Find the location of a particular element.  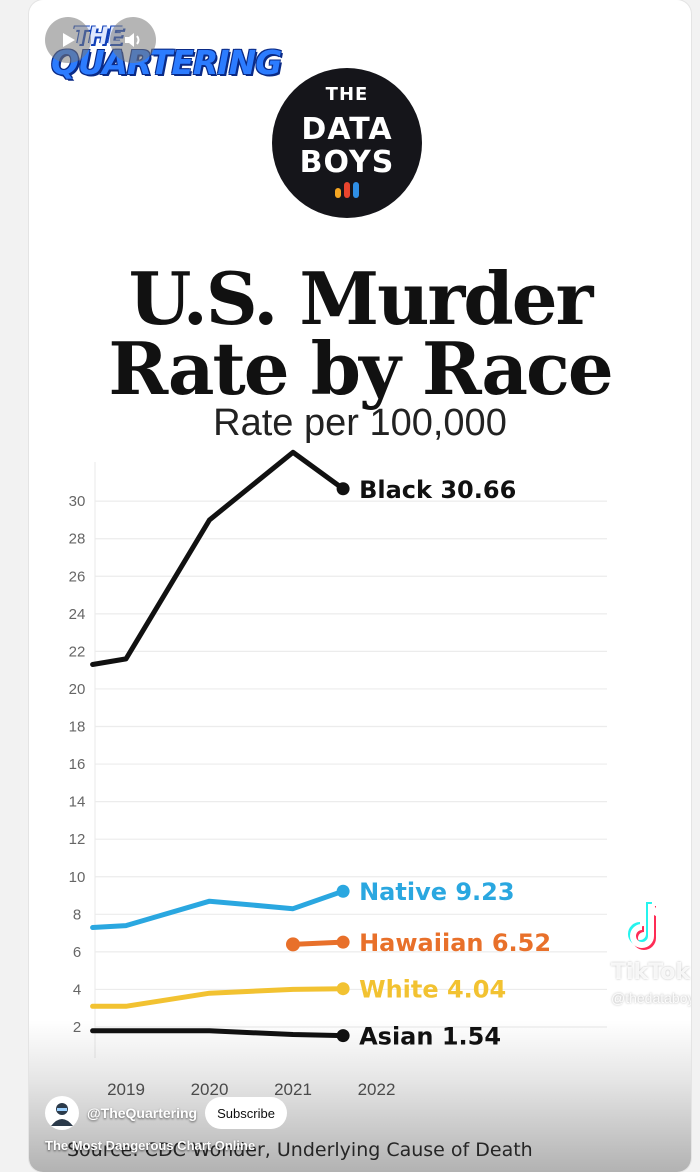

y-tick-label: 12 is located at coordinates (77, 839).